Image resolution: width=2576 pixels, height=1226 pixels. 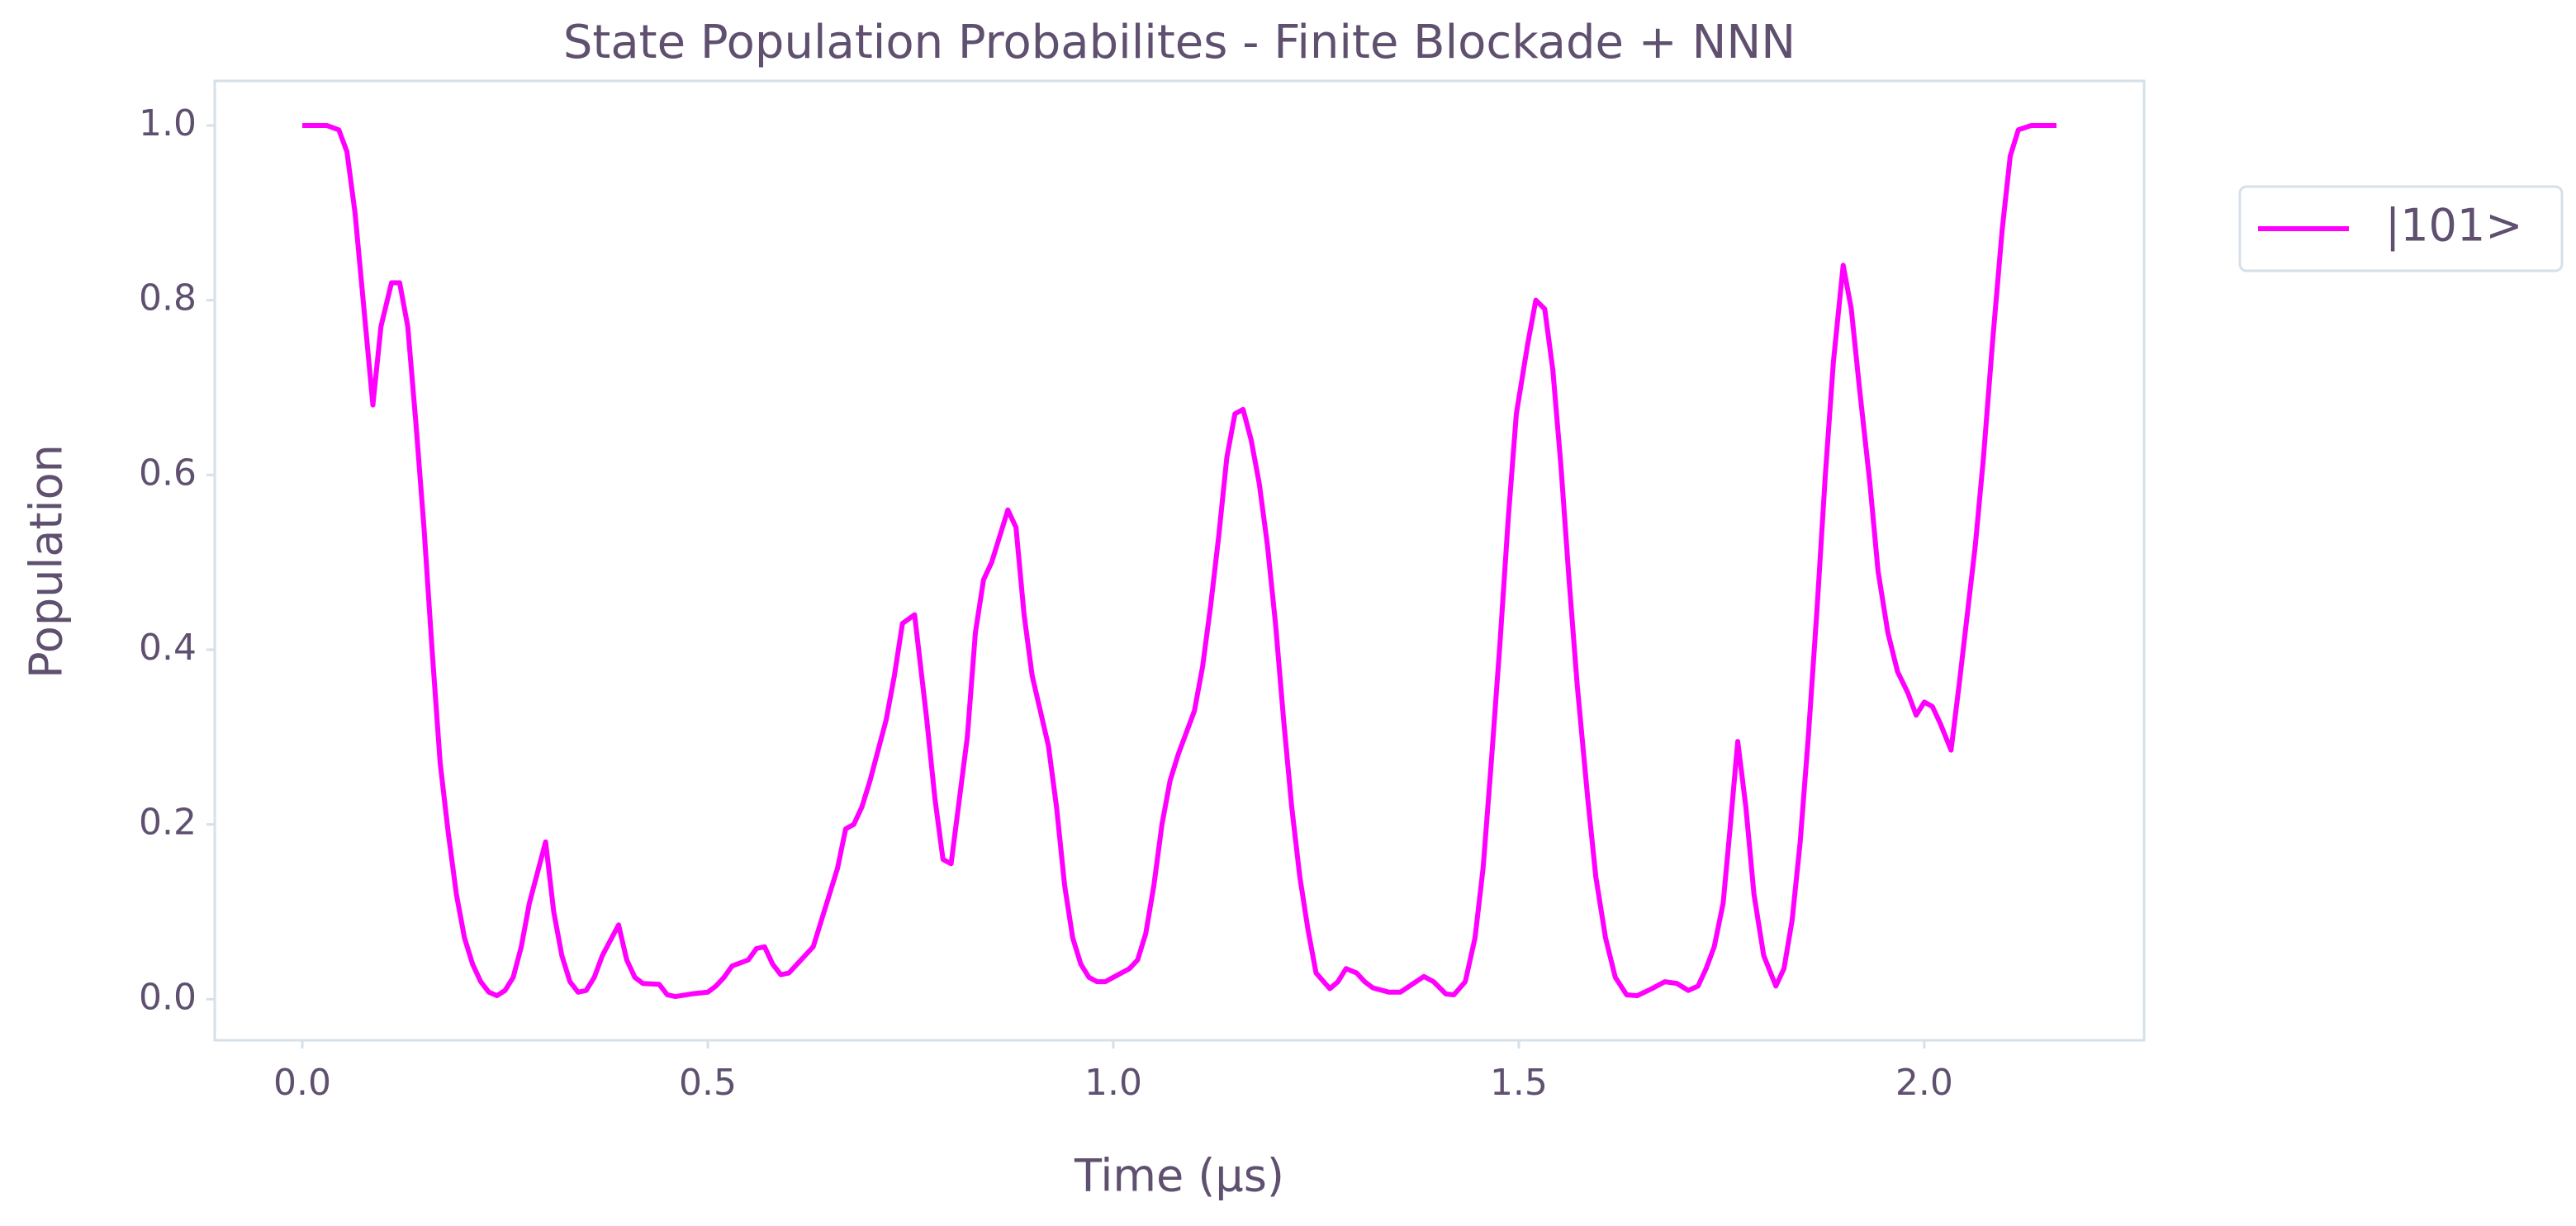 What do you see at coordinates (168, 823) in the screenshot?
I see `y-tick-label: 0.2` at bounding box center [168, 823].